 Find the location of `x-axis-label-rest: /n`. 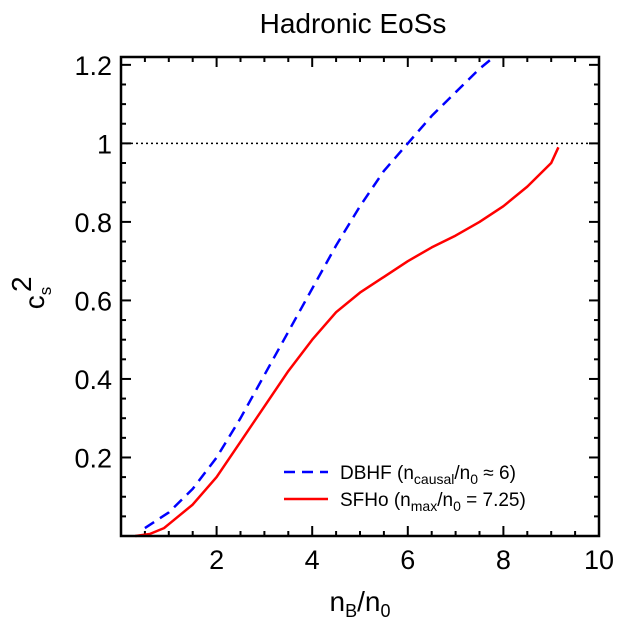

x-axis-label-rest: /n is located at coordinates (368, 601).